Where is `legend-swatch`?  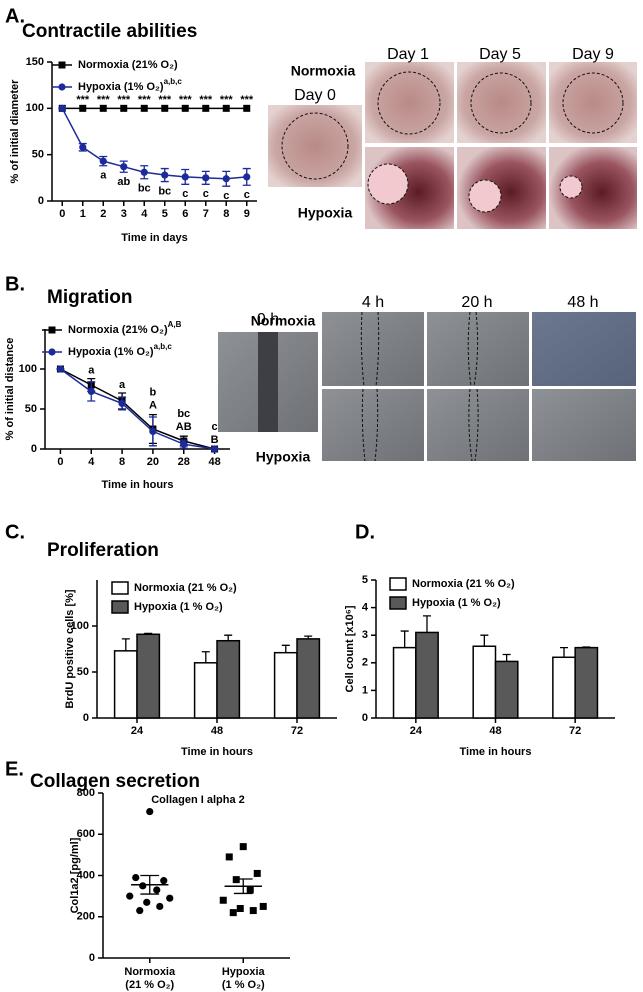
legend-swatch is located at coordinates (120, 588).